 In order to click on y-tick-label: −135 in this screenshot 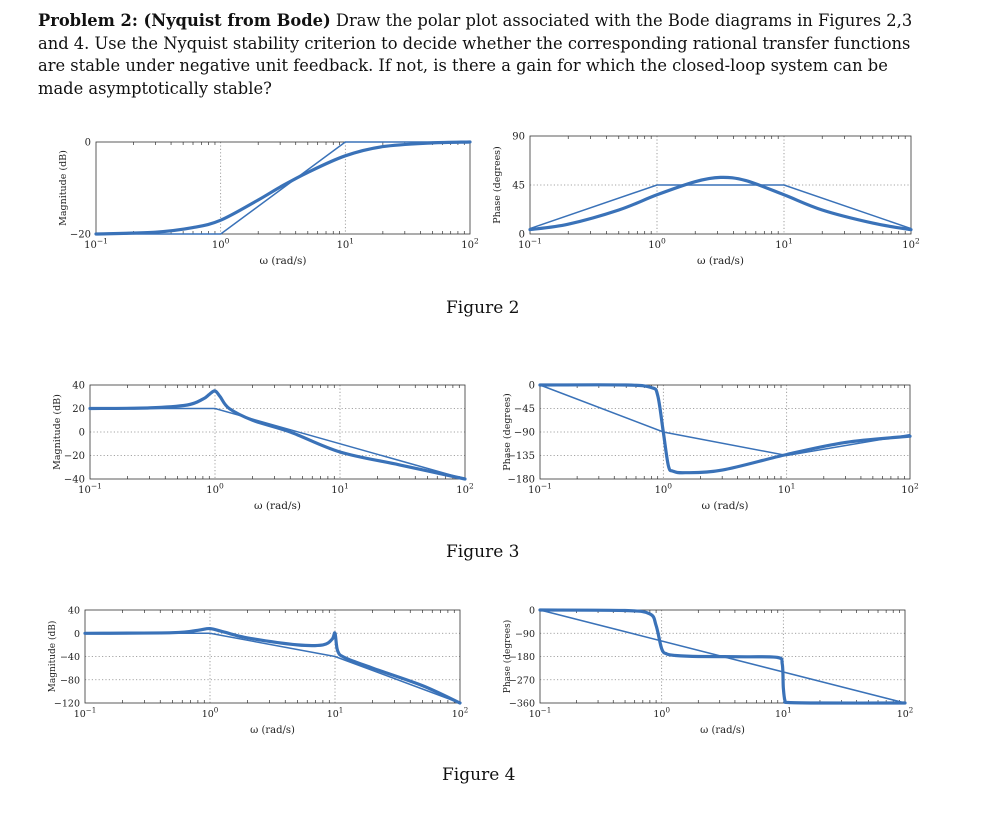, I will do `click(521, 456)`.